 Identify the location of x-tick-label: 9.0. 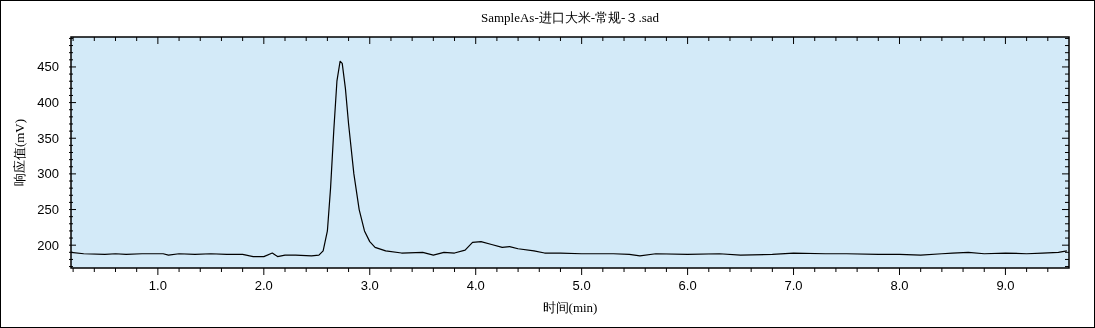
(1005, 285).